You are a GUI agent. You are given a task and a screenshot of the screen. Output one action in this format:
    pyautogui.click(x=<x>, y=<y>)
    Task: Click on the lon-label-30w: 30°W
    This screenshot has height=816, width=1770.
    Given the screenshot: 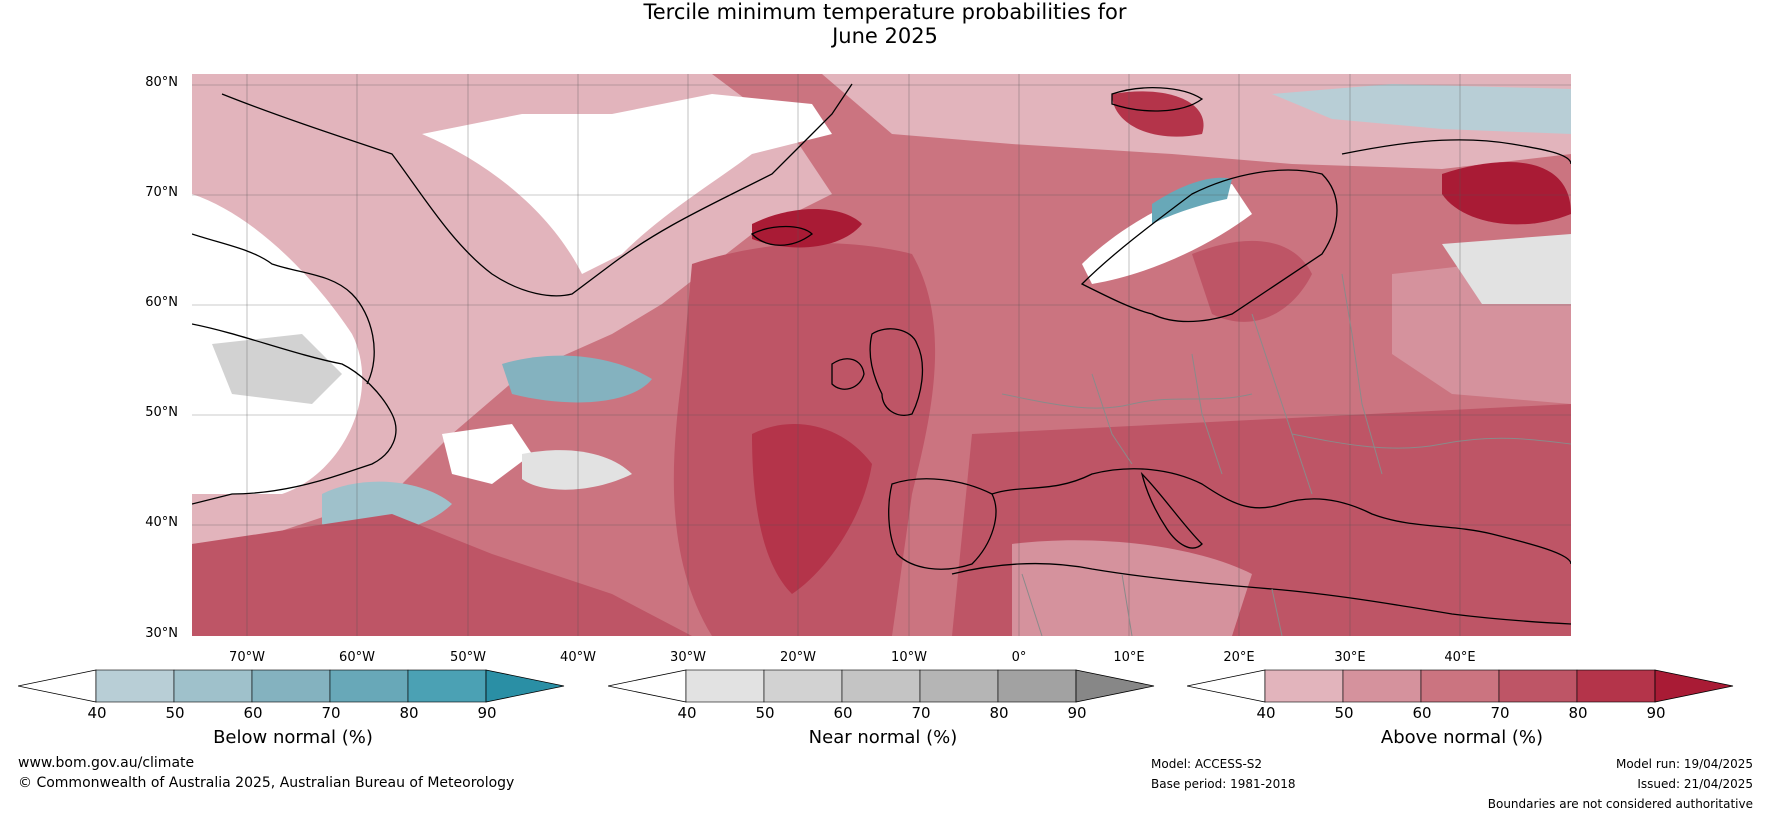 What is the action you would take?
    pyautogui.click(x=688, y=657)
    